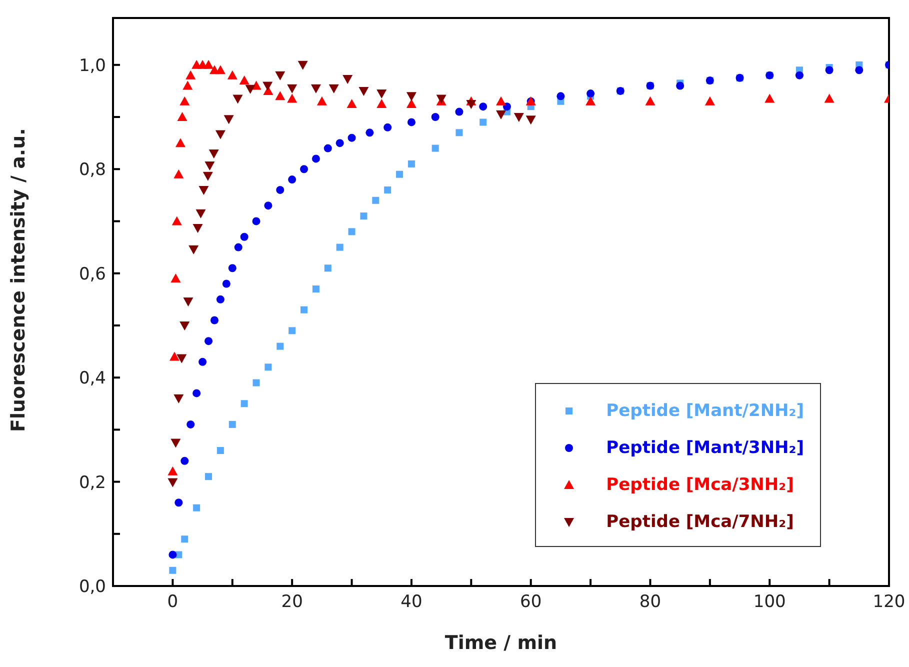 The image size is (909, 667). Describe the element at coordinates (411, 602) in the screenshot. I see `x-tick-label: 40` at that location.